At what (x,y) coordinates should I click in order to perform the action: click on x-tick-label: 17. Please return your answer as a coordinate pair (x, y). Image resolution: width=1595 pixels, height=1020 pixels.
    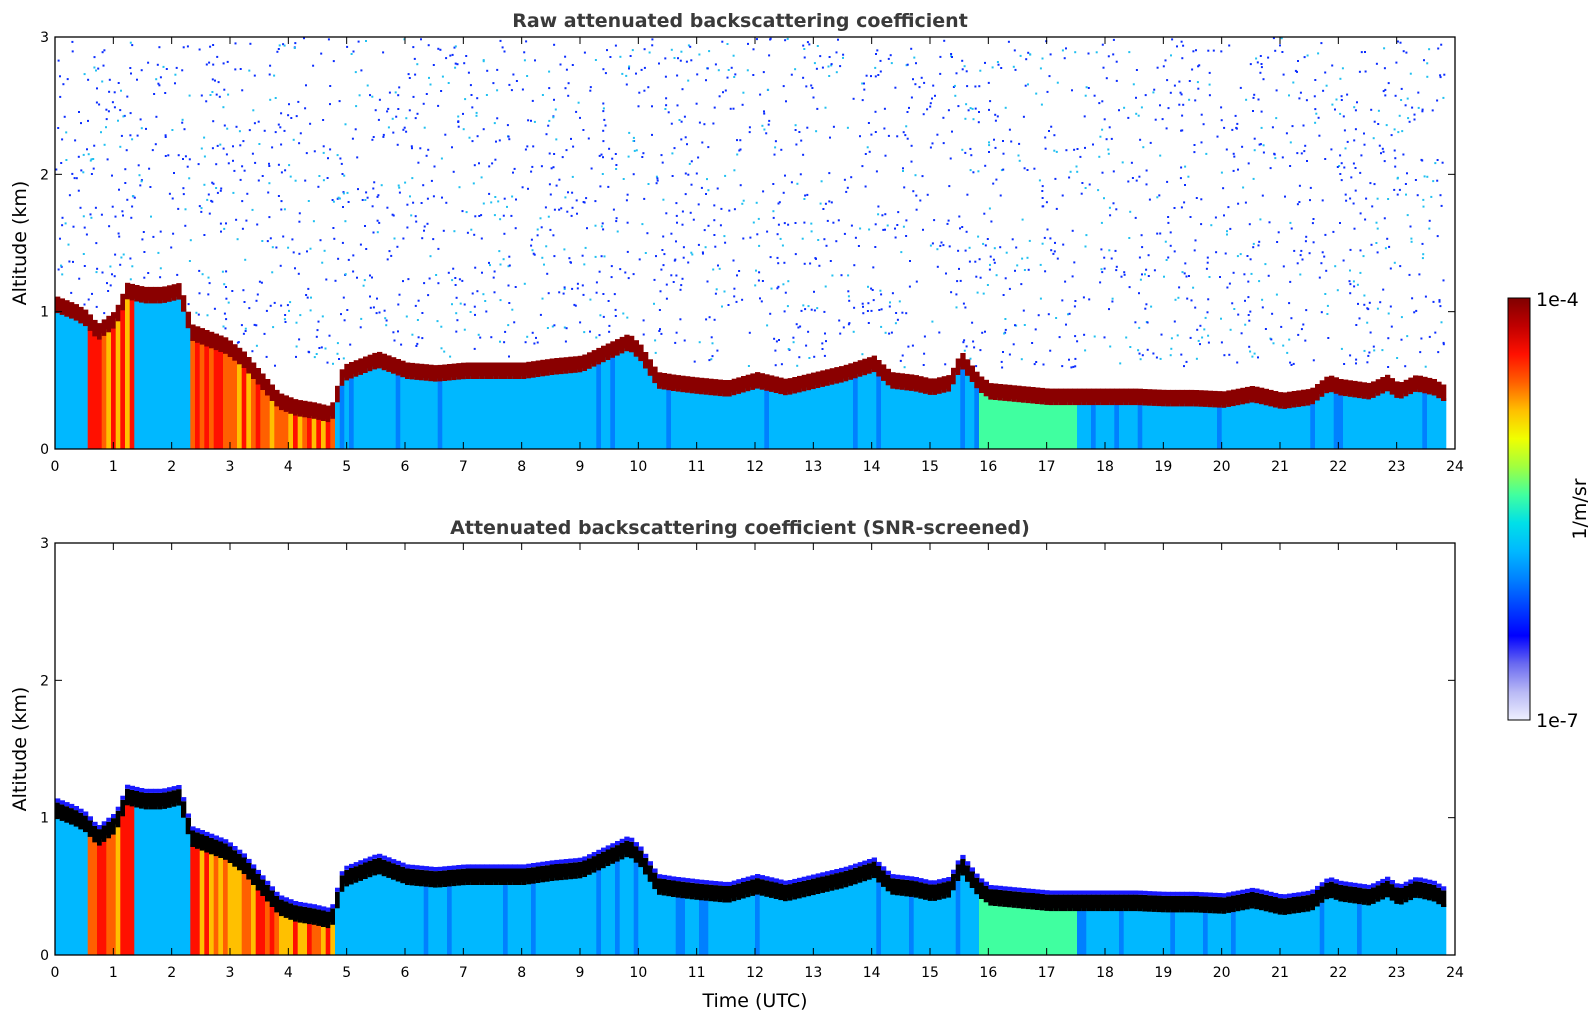
    Looking at the image, I should click on (1047, 973).